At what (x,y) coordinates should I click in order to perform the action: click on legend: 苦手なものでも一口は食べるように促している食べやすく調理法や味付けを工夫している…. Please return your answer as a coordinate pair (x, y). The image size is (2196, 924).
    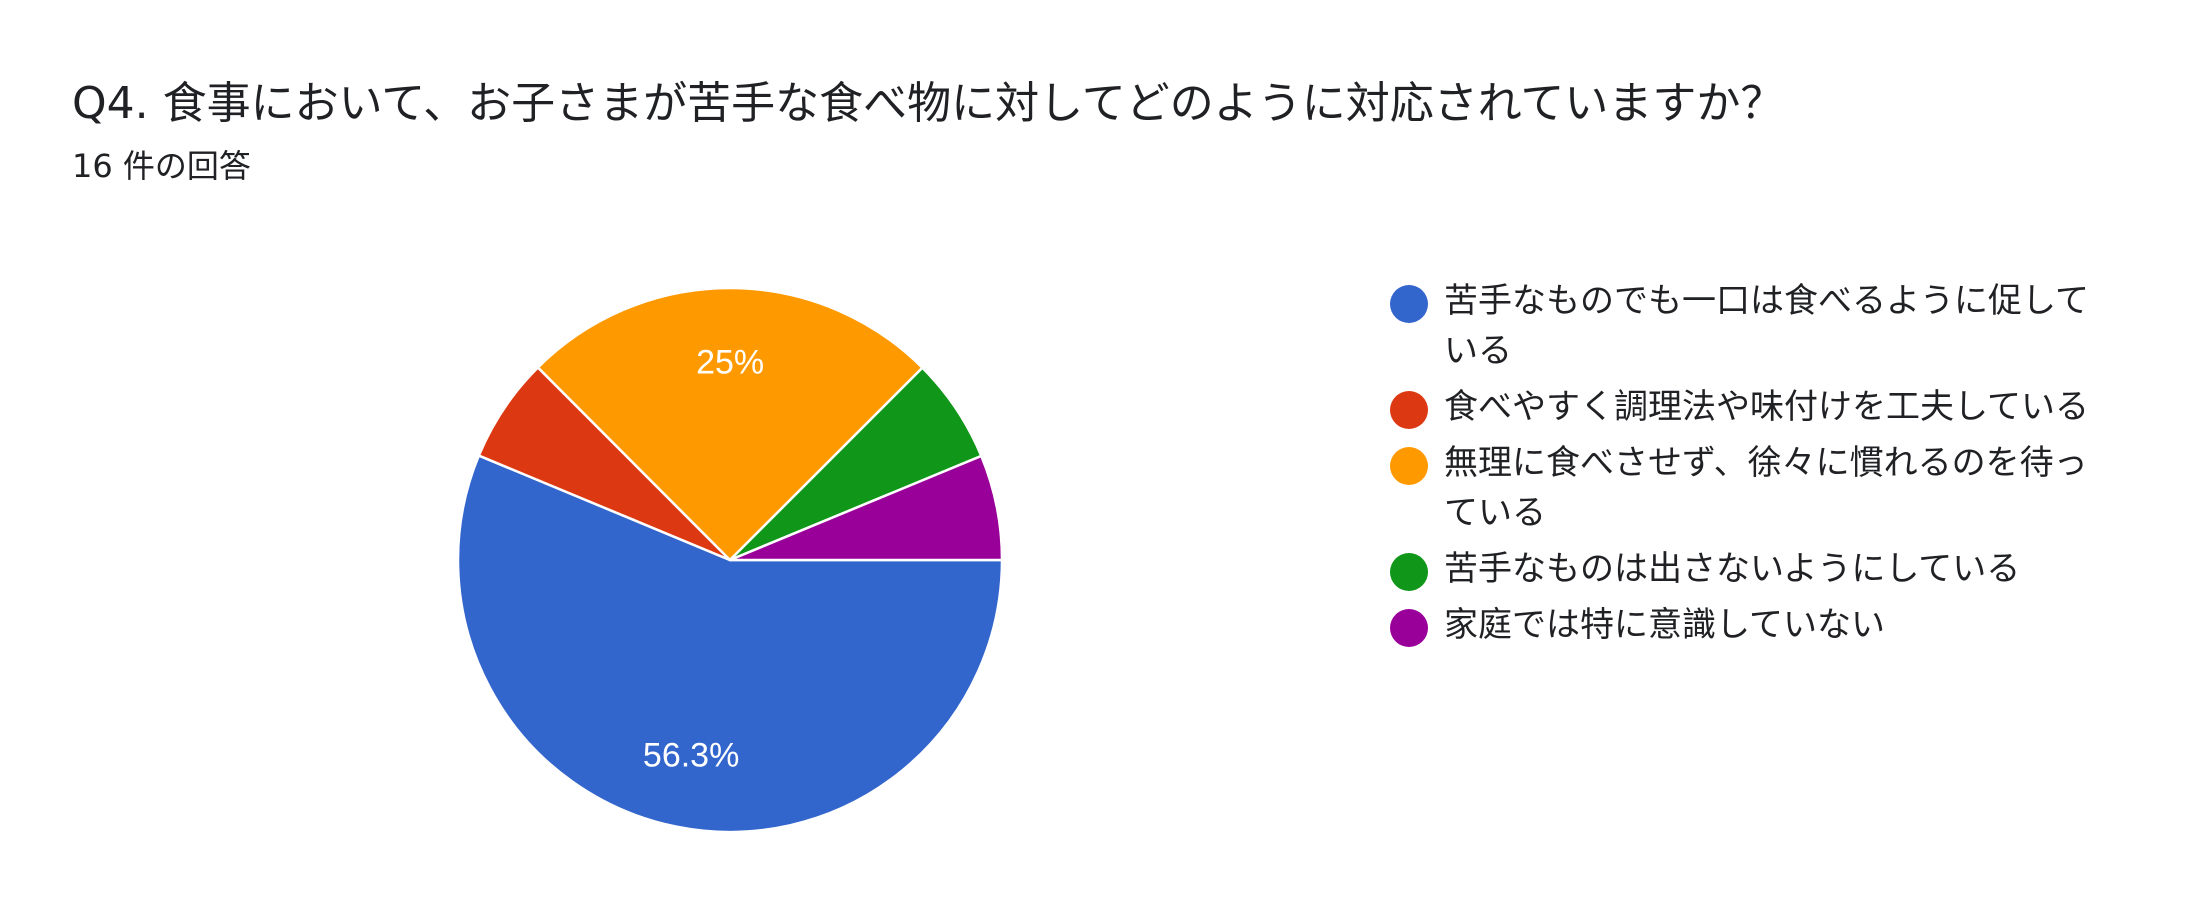
    Looking at the image, I should click on (1750, 466).